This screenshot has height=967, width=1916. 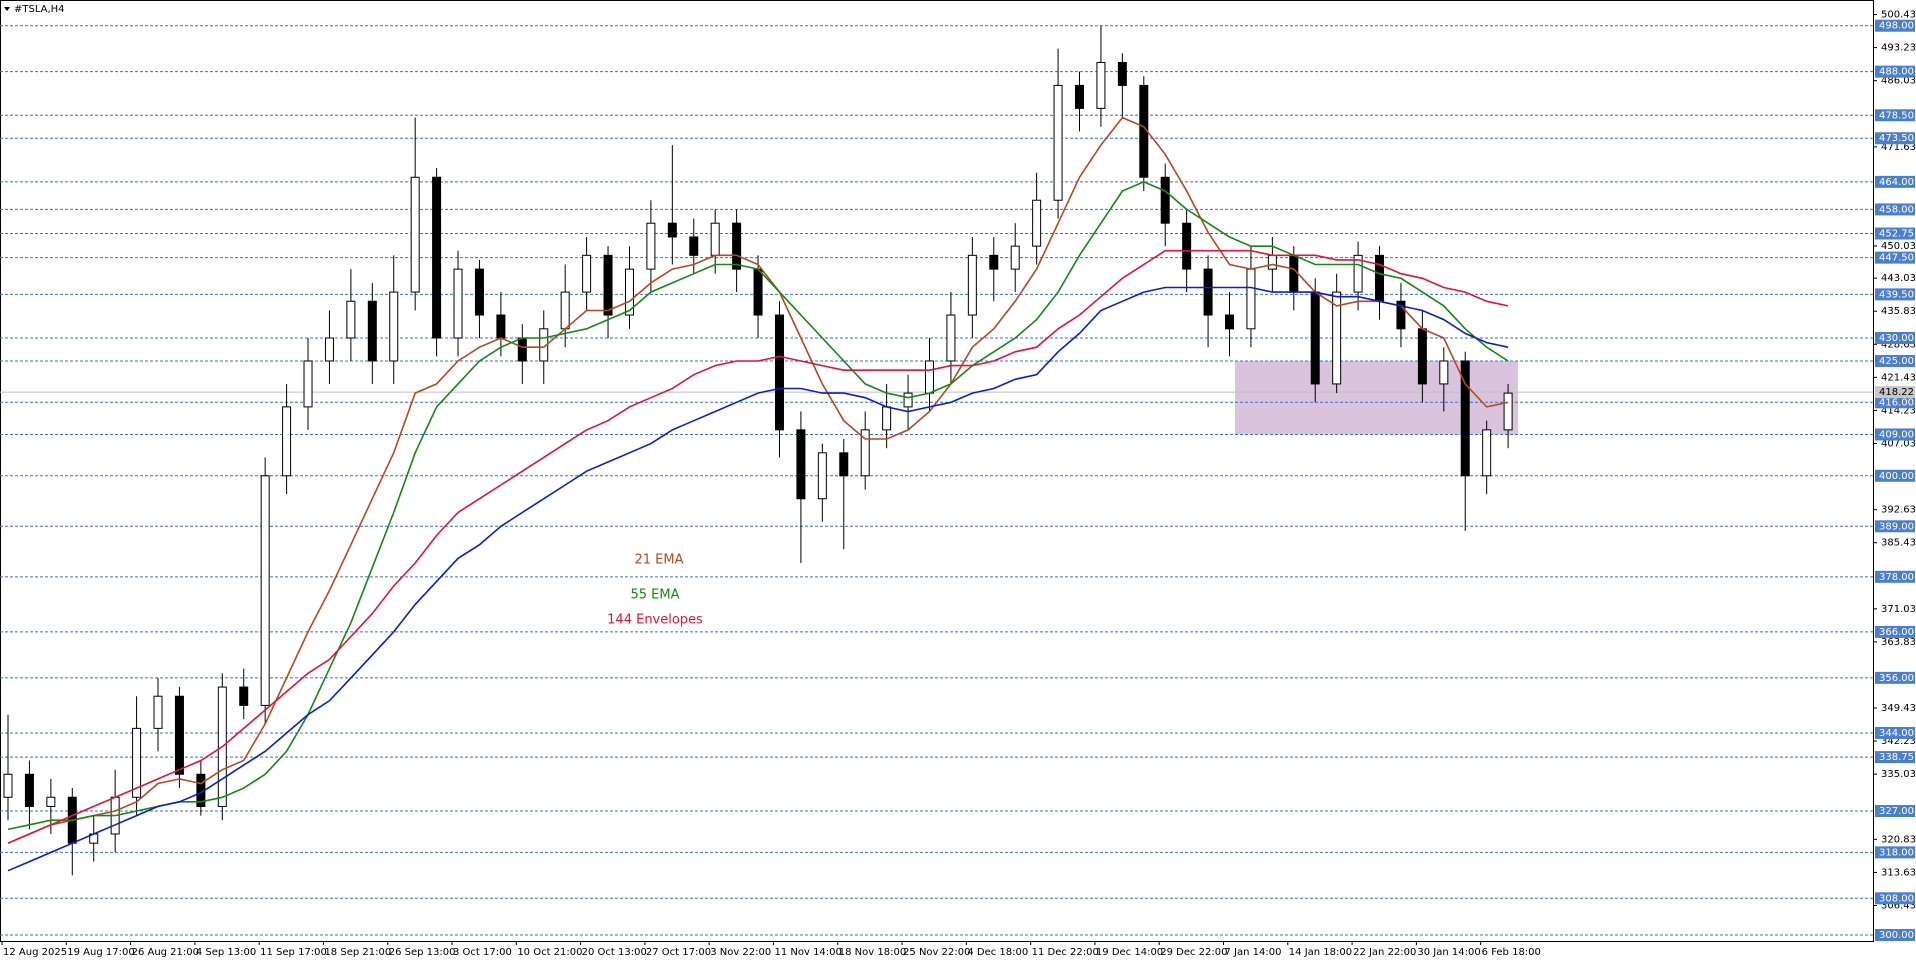 What do you see at coordinates (1898, 708) in the screenshot?
I see `y-tick-label: 349.43` at bounding box center [1898, 708].